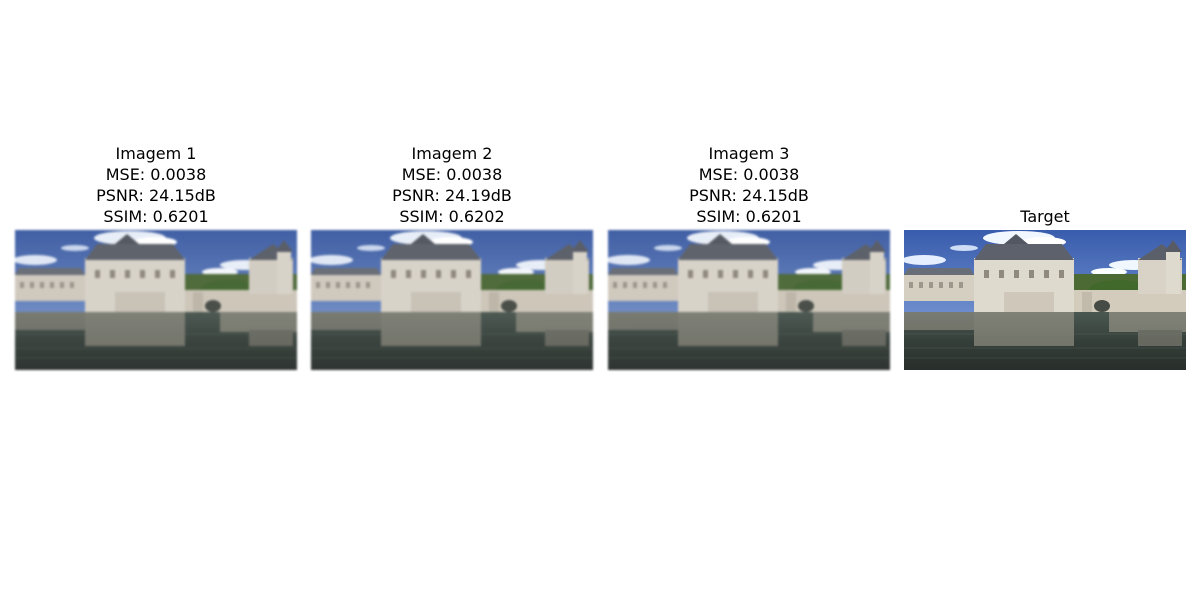 The height and width of the screenshot is (600, 1200). I want to click on panel-title: Imagem 1, so click(156, 153).